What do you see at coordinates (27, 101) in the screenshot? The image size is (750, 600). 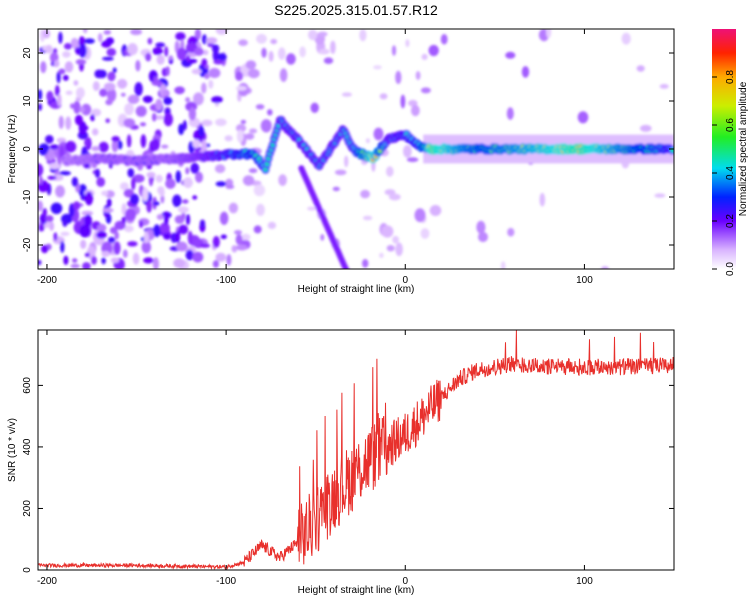 I see `spectrogram-ytick-label: 10` at bounding box center [27, 101].